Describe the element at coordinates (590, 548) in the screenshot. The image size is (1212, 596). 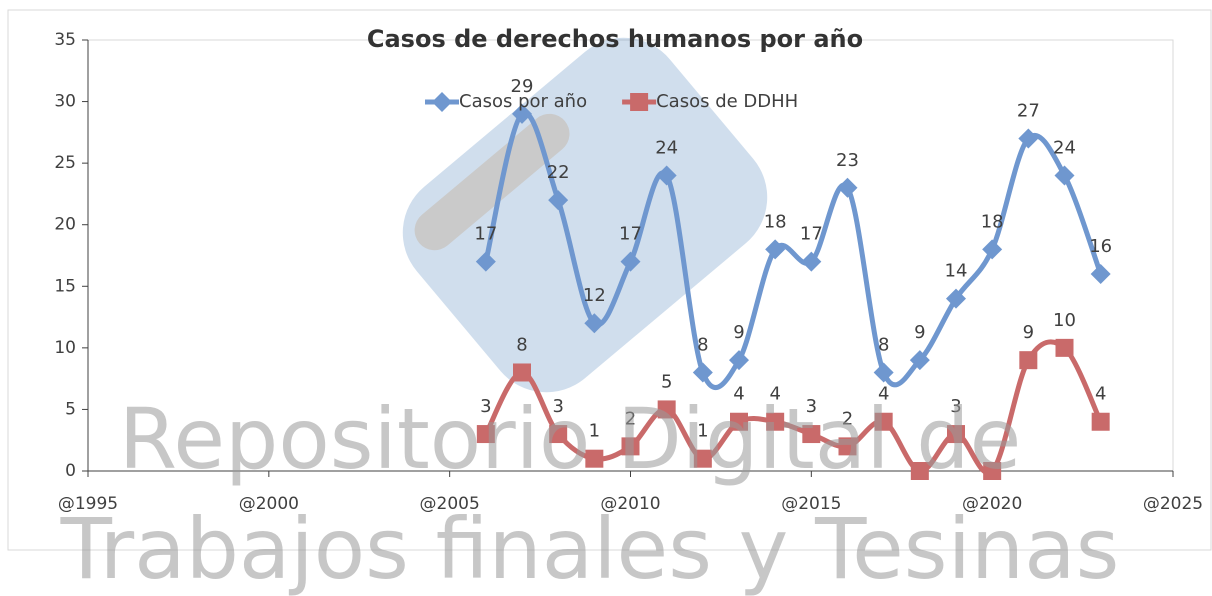
I see `watermark-text: Trabajos finales y Tesinas` at that location.